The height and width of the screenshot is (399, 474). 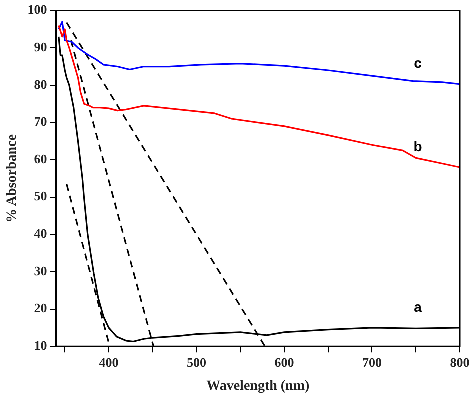 I want to click on y-tick-label: 60, so click(x=41, y=158).